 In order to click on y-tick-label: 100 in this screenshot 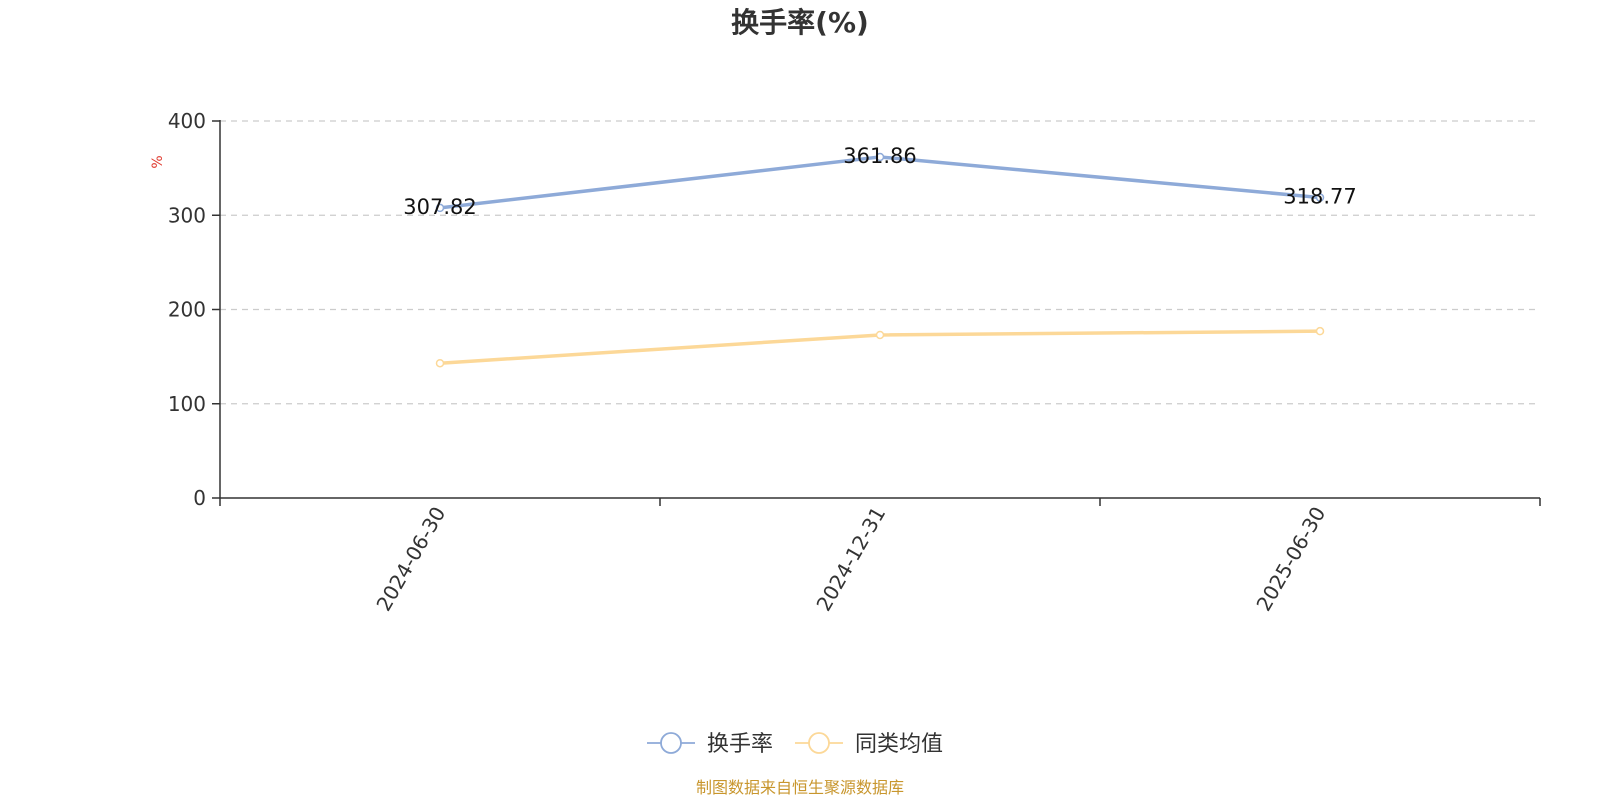, I will do `click(187, 404)`.